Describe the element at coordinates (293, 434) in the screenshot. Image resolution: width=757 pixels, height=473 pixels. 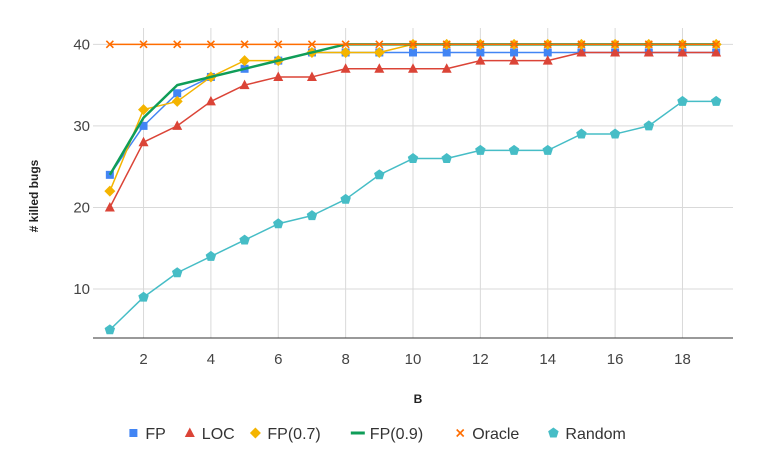
I see `legend-label: FP(0.7)` at that location.